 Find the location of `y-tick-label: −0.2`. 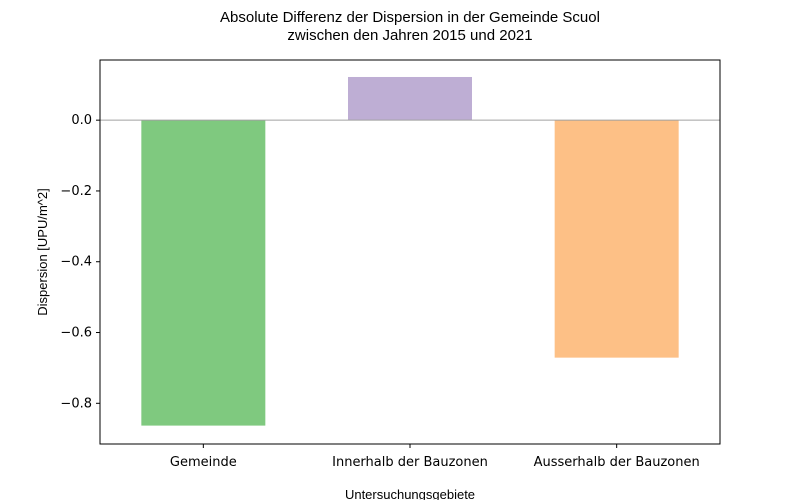

y-tick-label: −0.2 is located at coordinates (76, 191).